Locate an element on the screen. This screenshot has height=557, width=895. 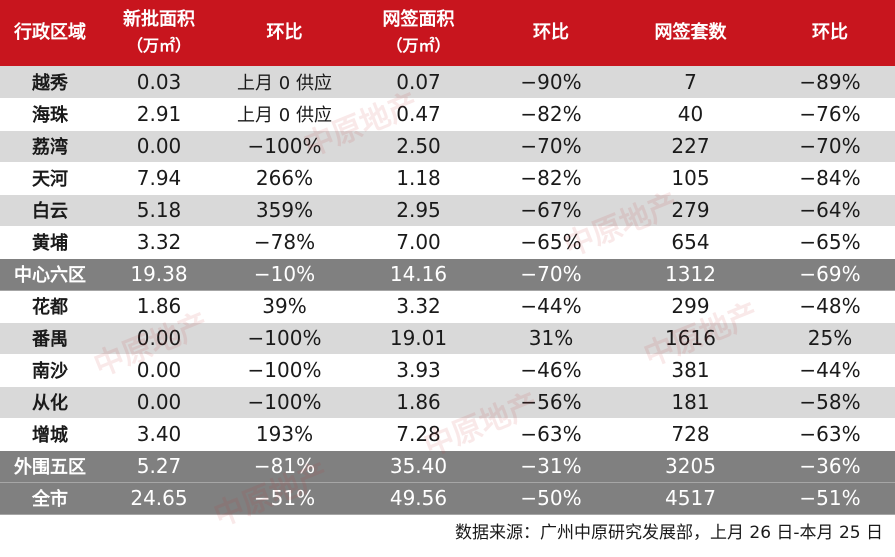
table-row: 黄埔 3.32 −78% 7.00 −65% 654 −65% is located at coordinates (447, 242).